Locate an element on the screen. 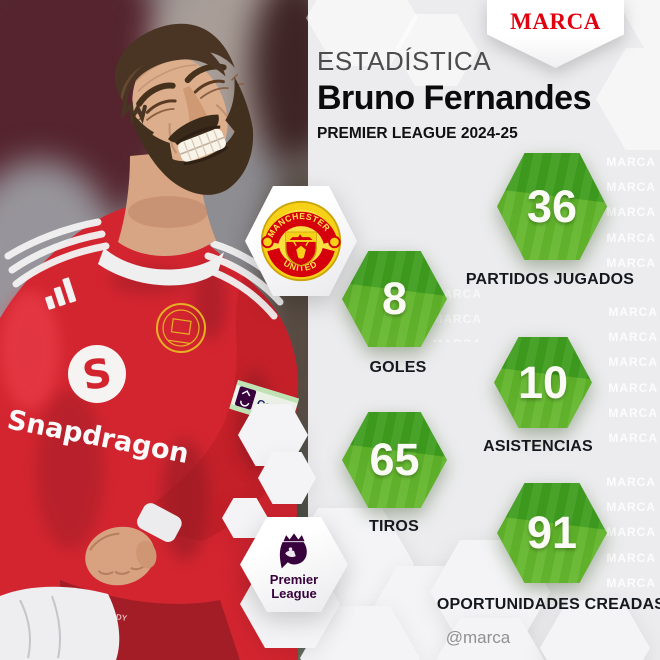 Image resolution: width=660 pixels, height=660 pixels. stat-label-goles: GOLES is located at coordinates (398, 367).